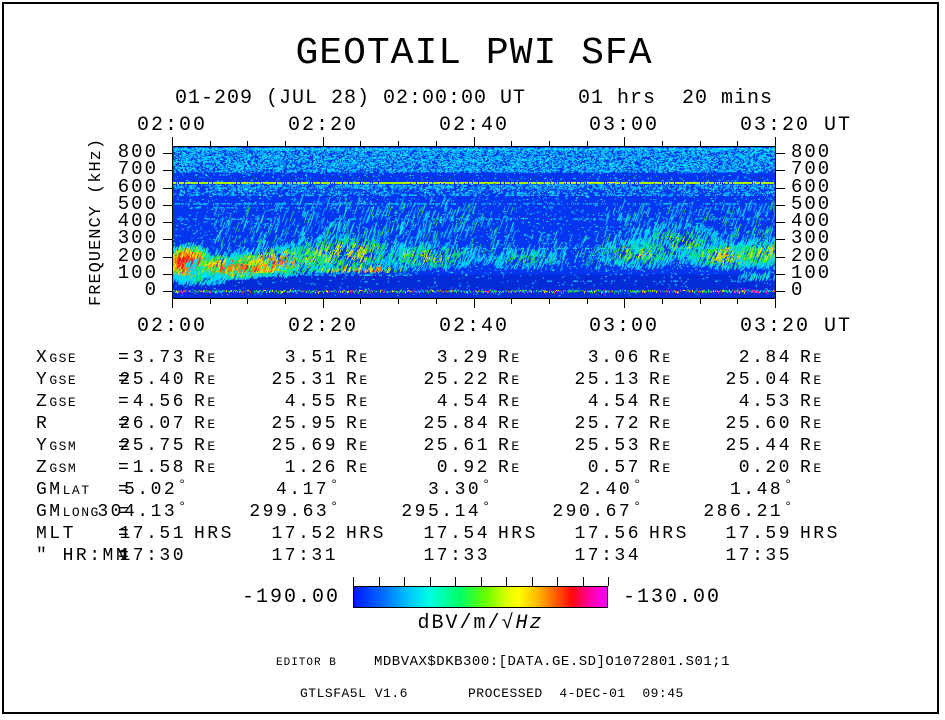 The image size is (945, 720). Describe the element at coordinates (596, 510) in the screenshot. I see `cell-value: 290.67°` at that location.